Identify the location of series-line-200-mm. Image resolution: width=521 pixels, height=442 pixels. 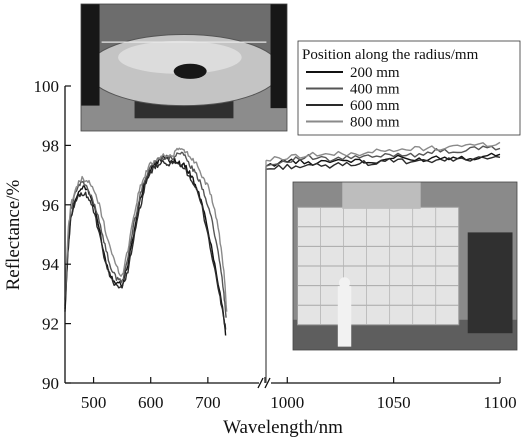
(383, 159).